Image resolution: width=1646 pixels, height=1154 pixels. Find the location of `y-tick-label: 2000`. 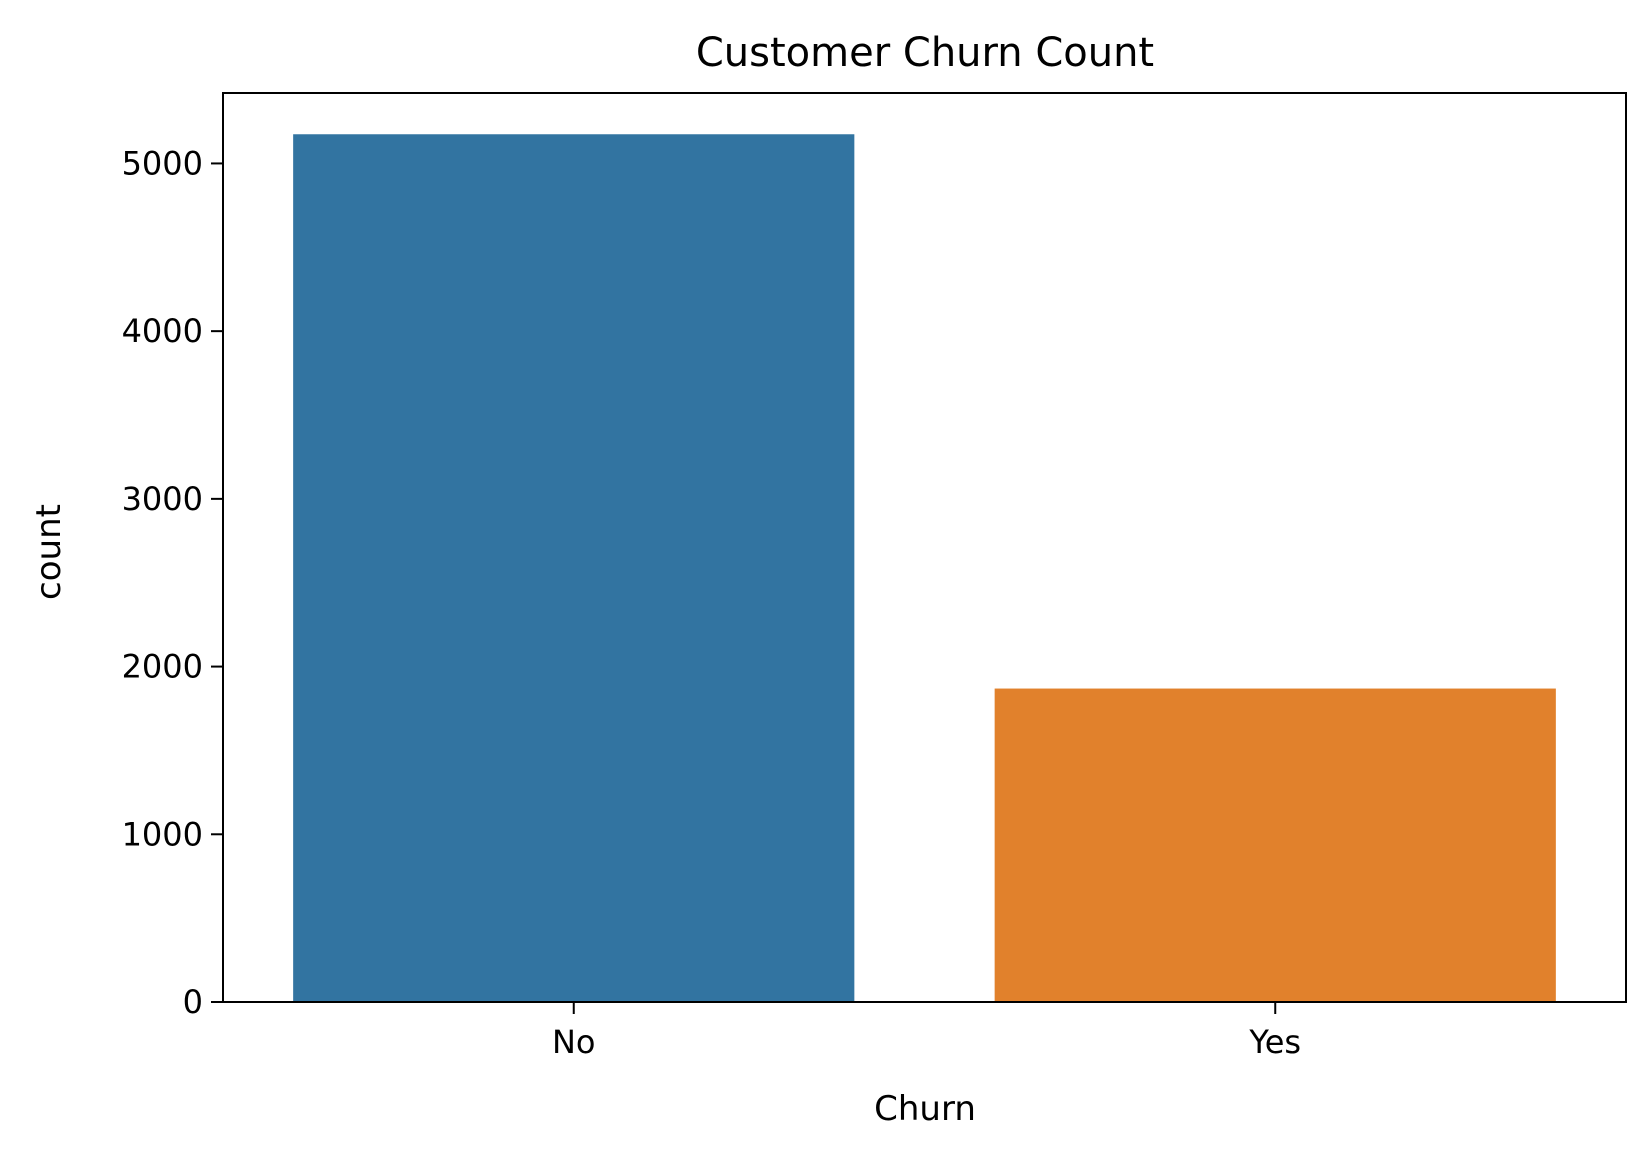

y-tick-label: 2000 is located at coordinates (162, 667).